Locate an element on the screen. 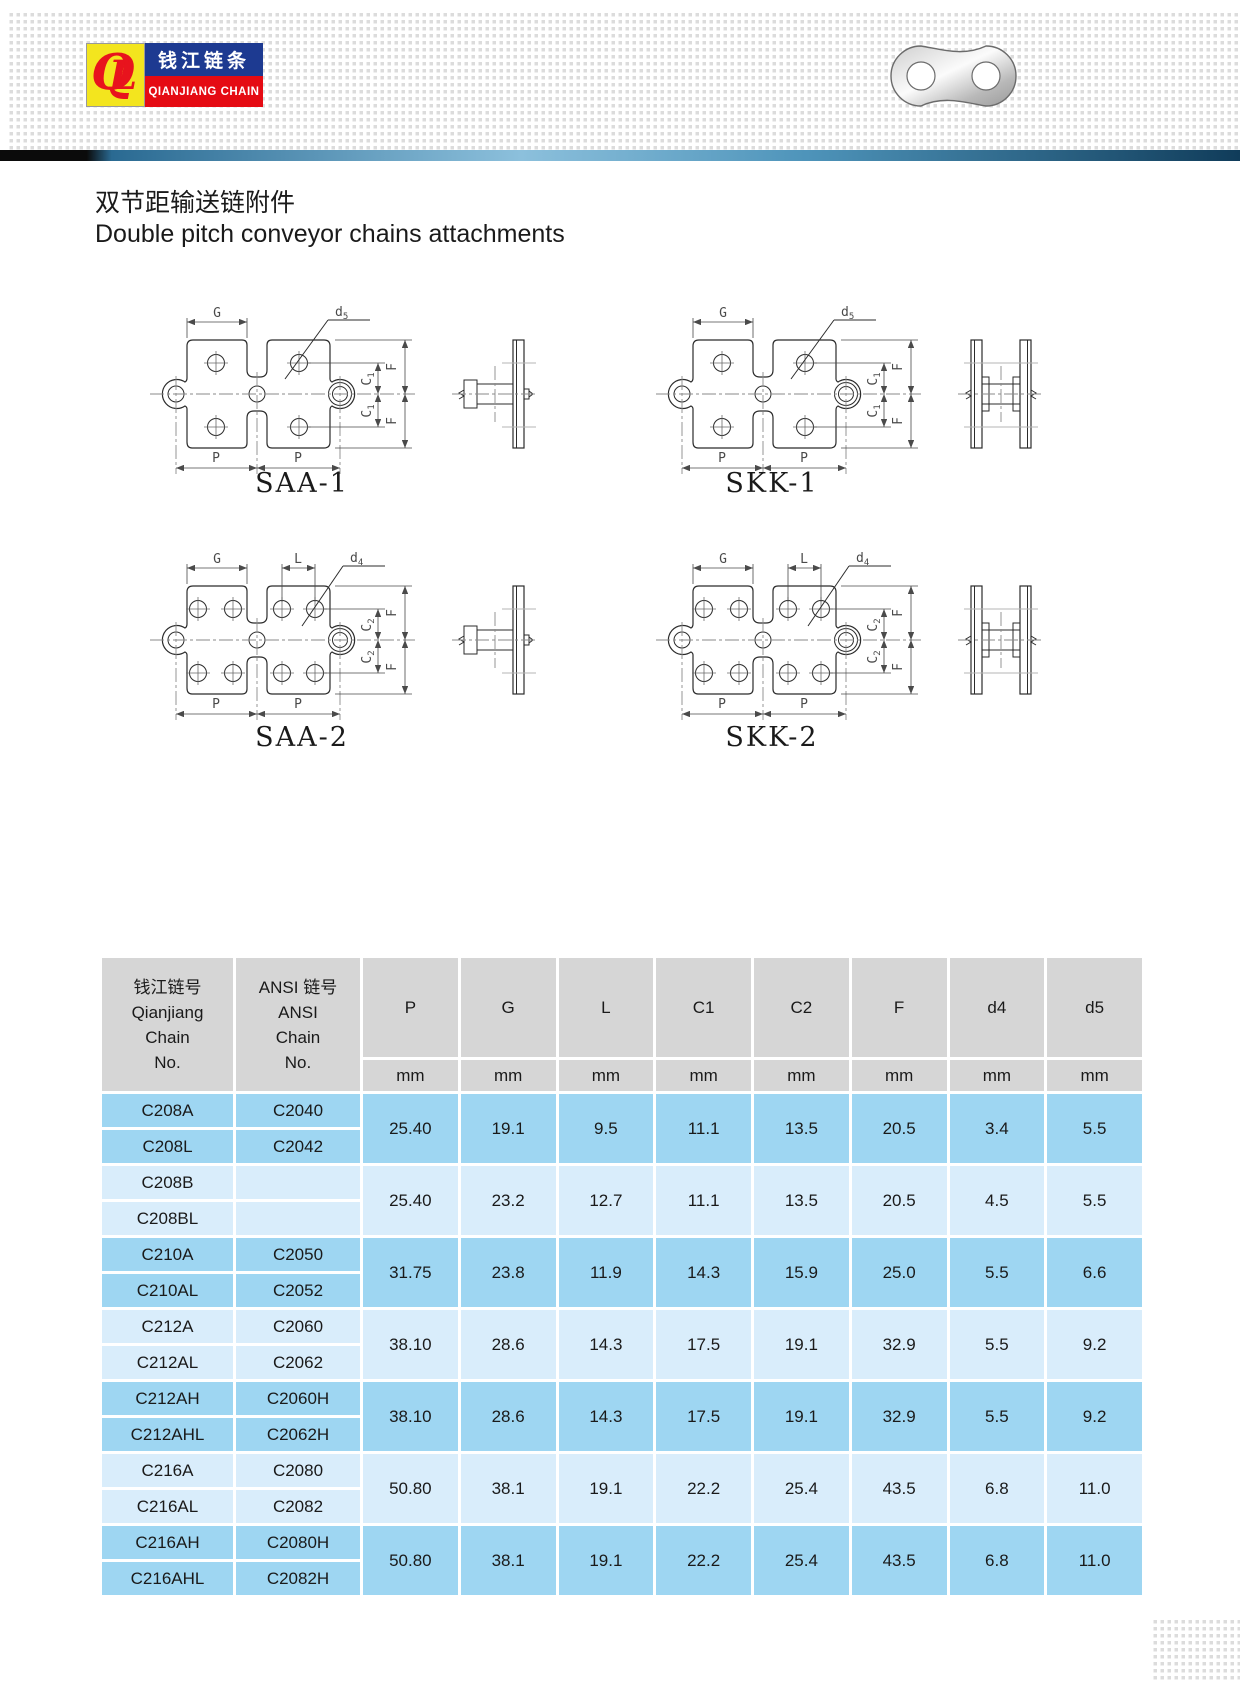  header-pattern is located at coordinates (623, 81).